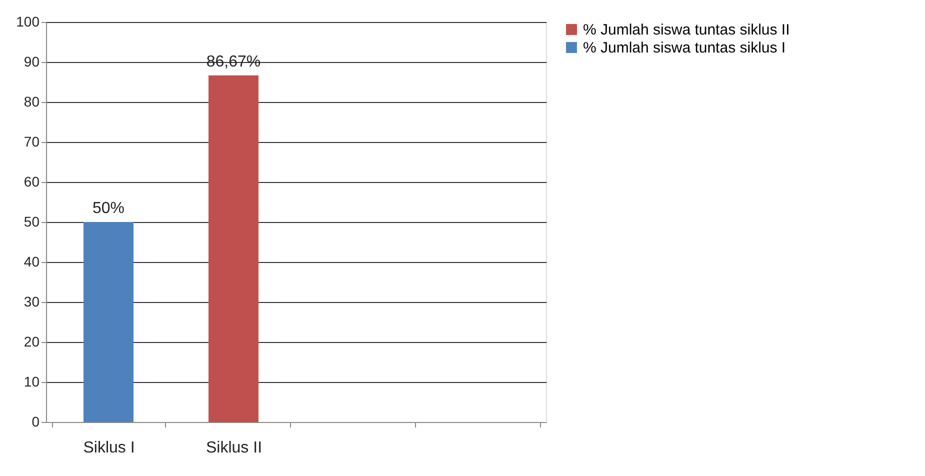 The height and width of the screenshot is (476, 925). Describe the element at coordinates (28, 22) in the screenshot. I see `y-tick-label: 100` at that location.